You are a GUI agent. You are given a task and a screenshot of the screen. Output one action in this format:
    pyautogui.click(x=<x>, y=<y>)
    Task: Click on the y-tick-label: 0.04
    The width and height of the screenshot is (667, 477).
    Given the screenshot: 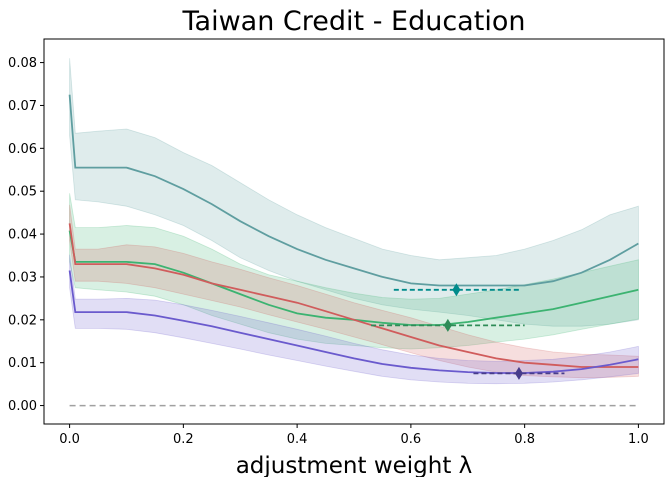 What is the action you would take?
    pyautogui.click(x=22, y=235)
    